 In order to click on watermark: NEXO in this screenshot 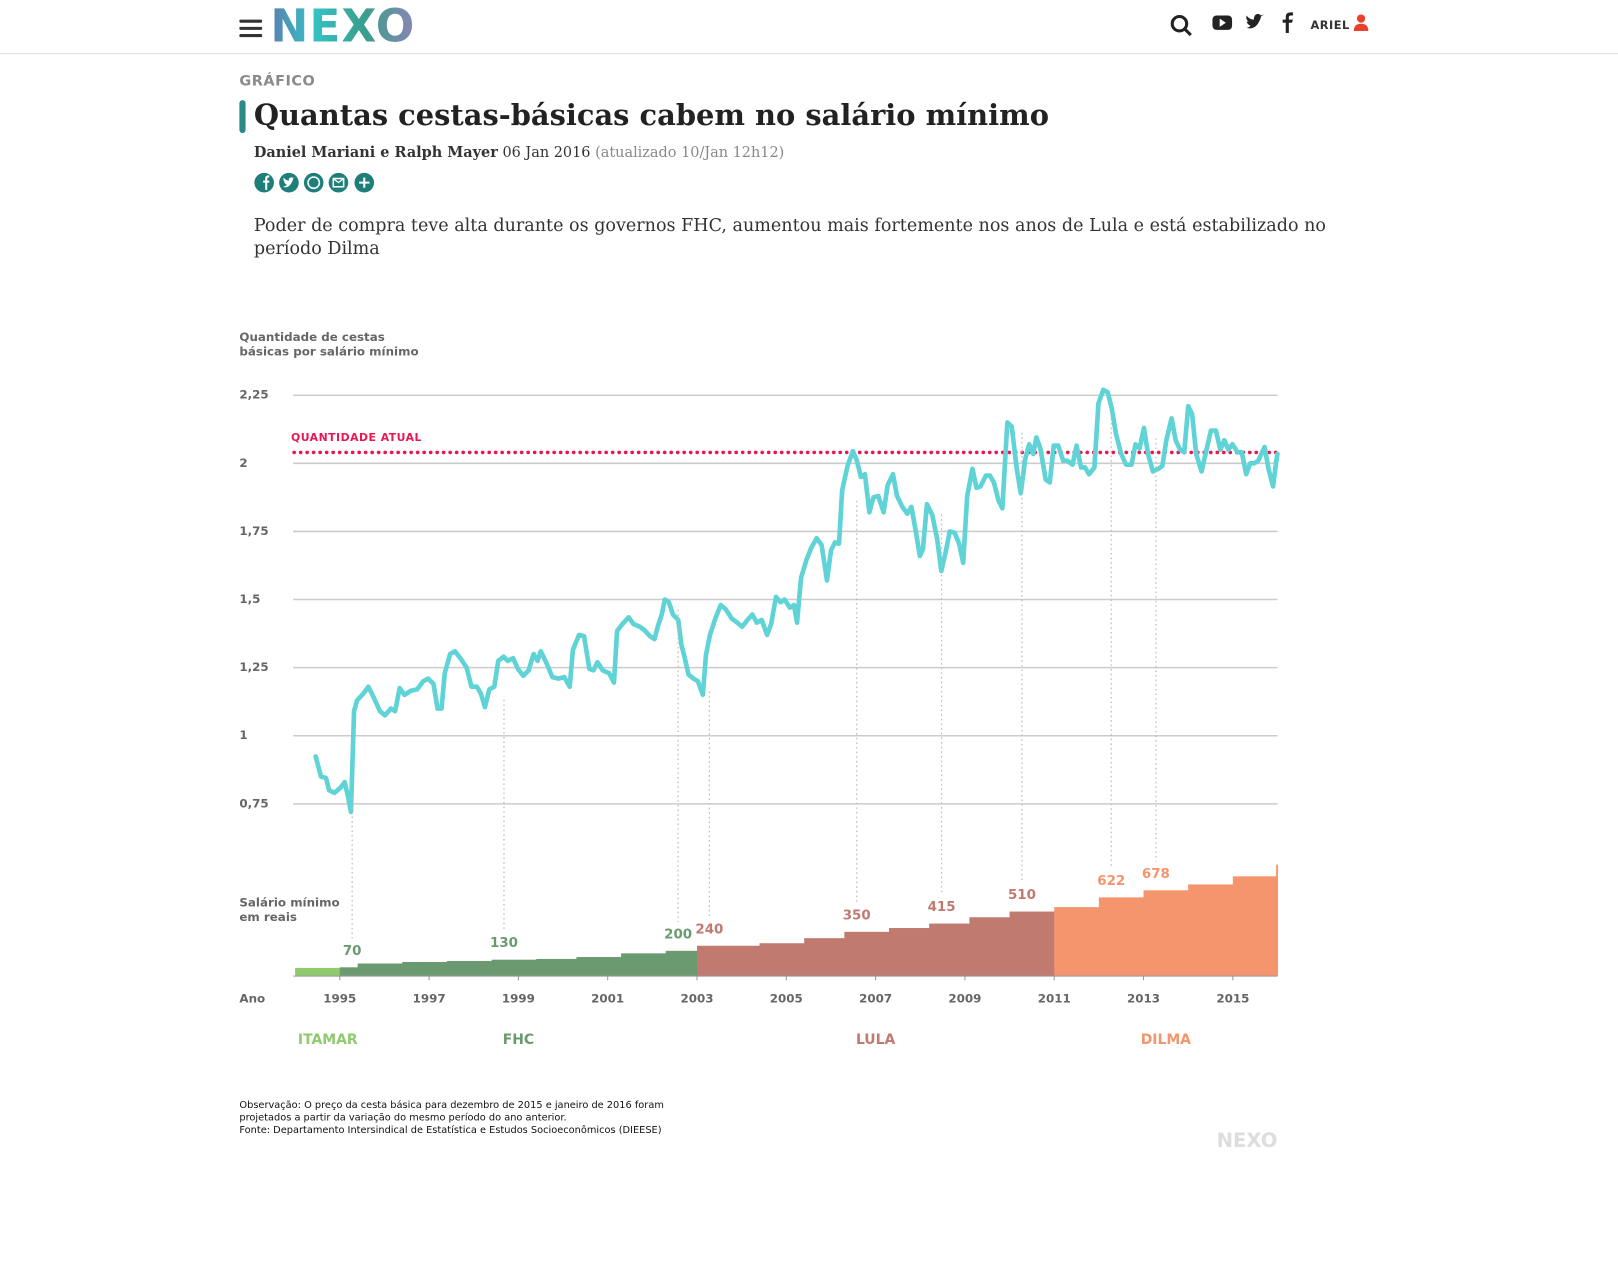, I will do `click(1247, 1140)`.